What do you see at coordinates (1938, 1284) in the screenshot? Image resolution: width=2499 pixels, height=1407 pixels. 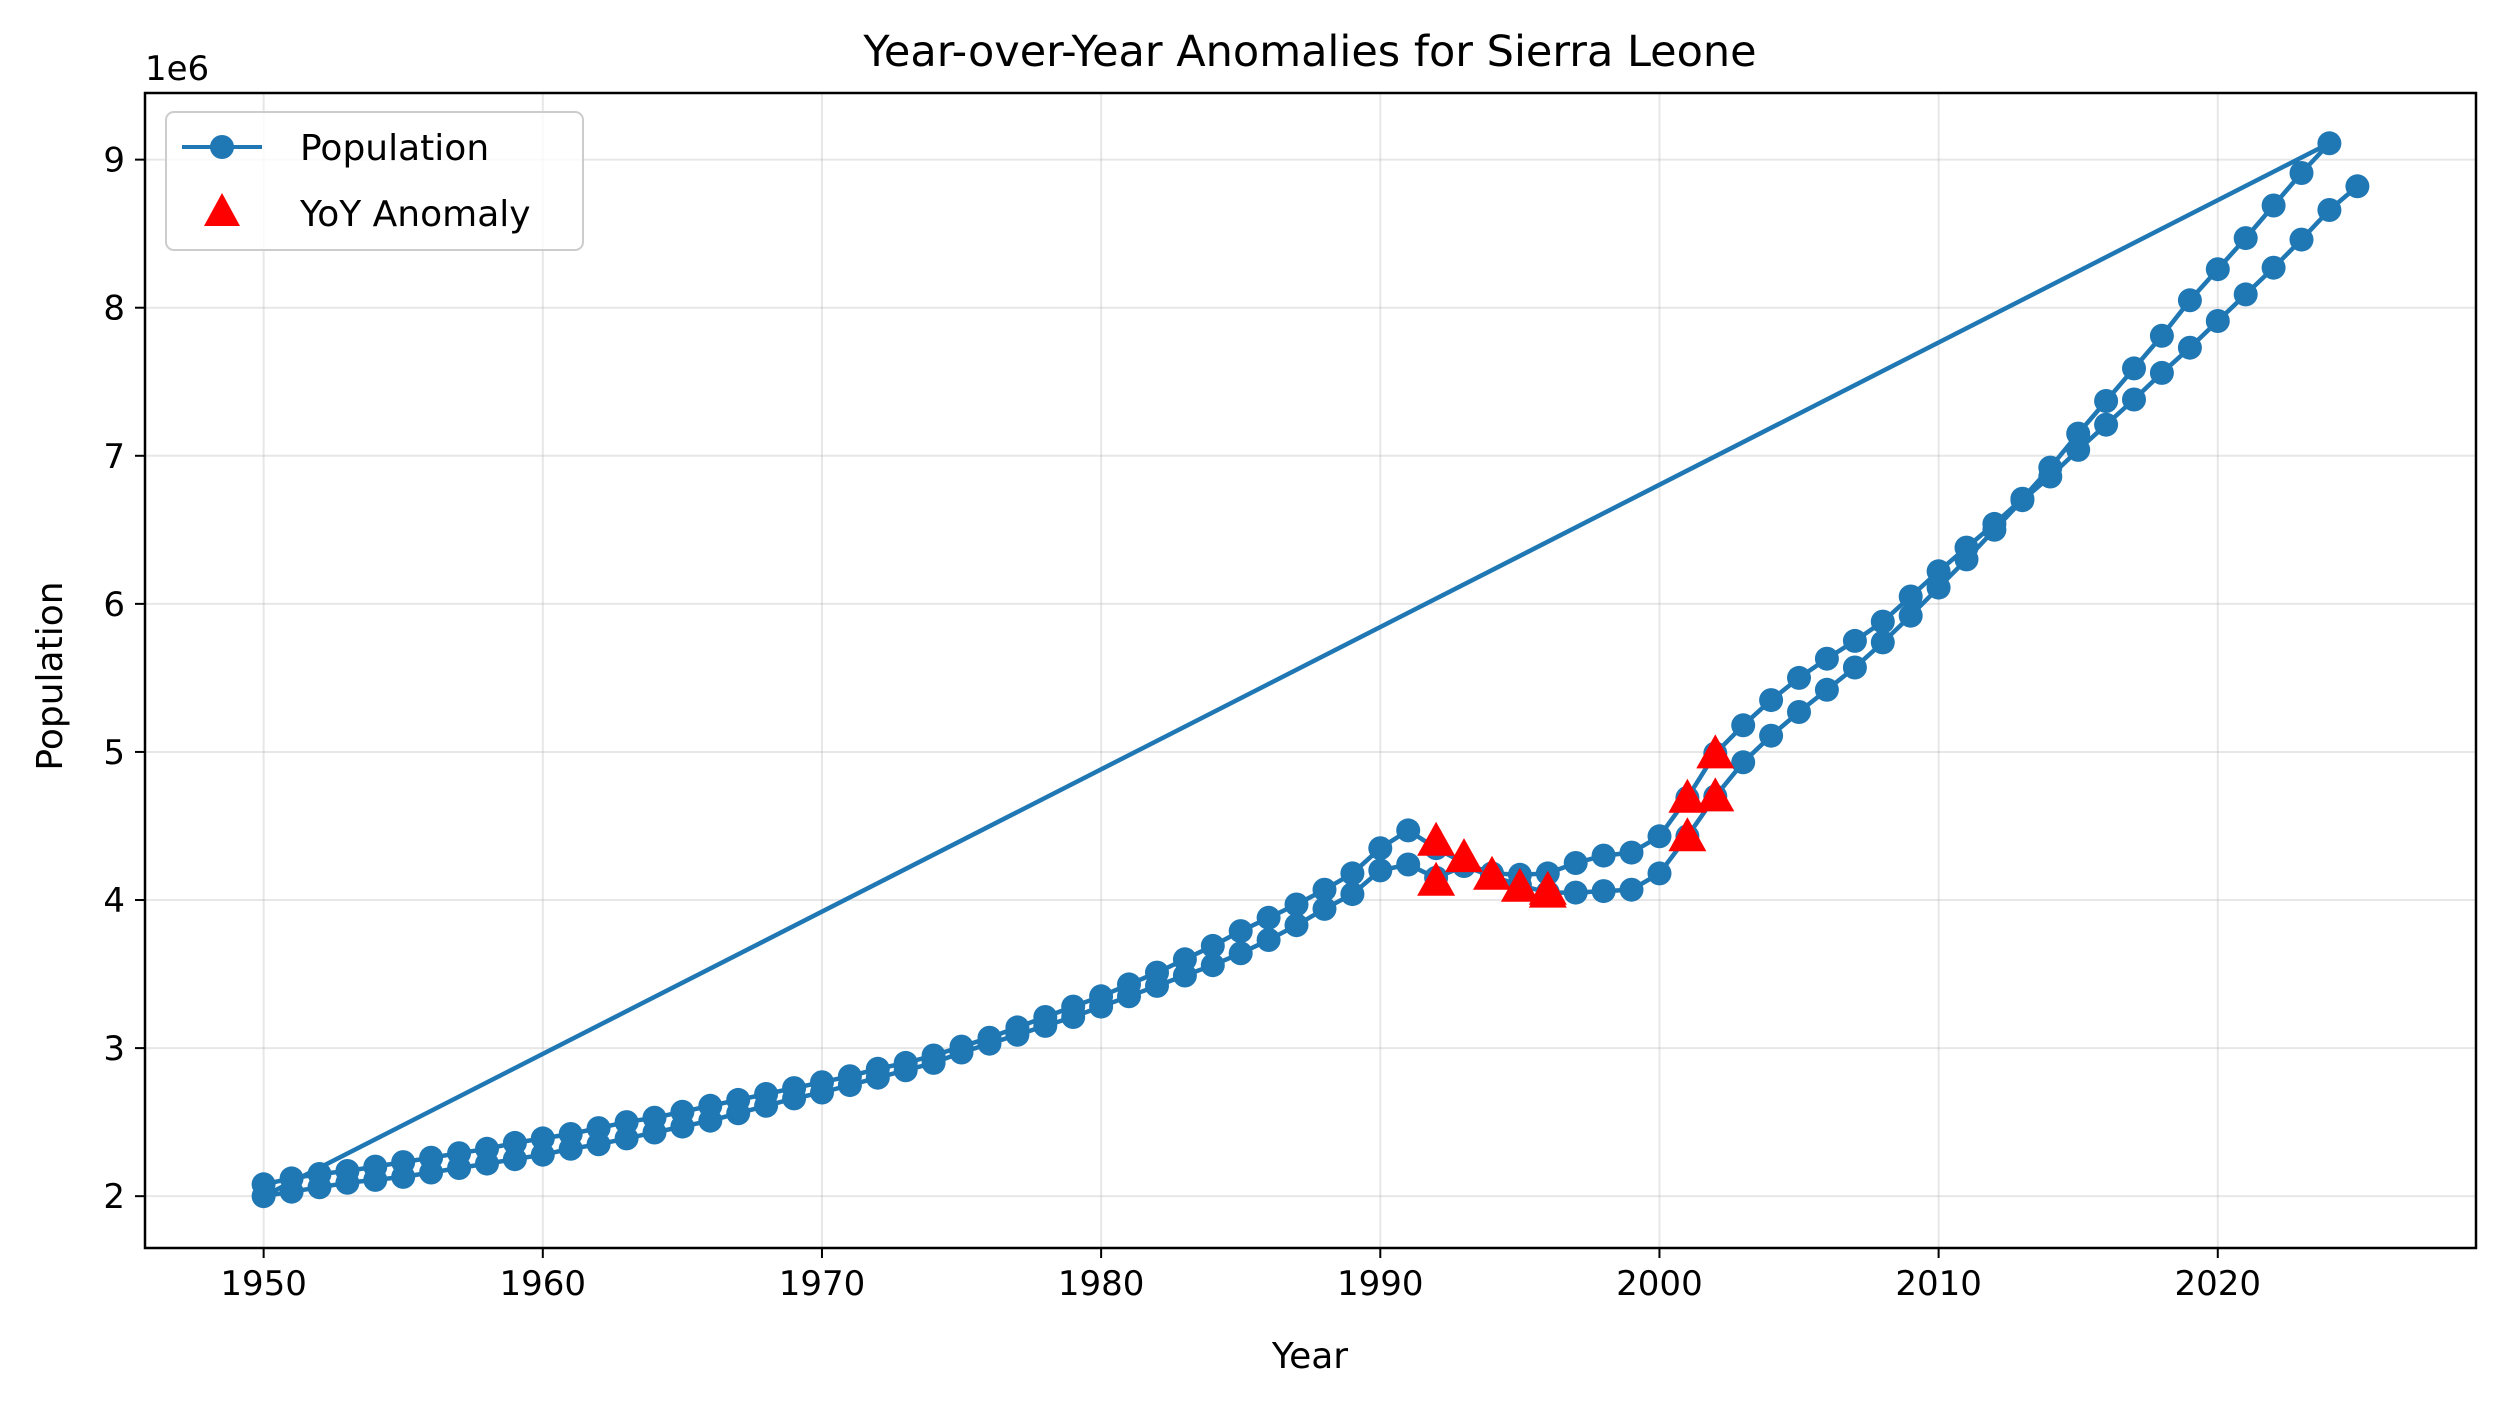 I see `x-tick-label: 2010` at bounding box center [1938, 1284].